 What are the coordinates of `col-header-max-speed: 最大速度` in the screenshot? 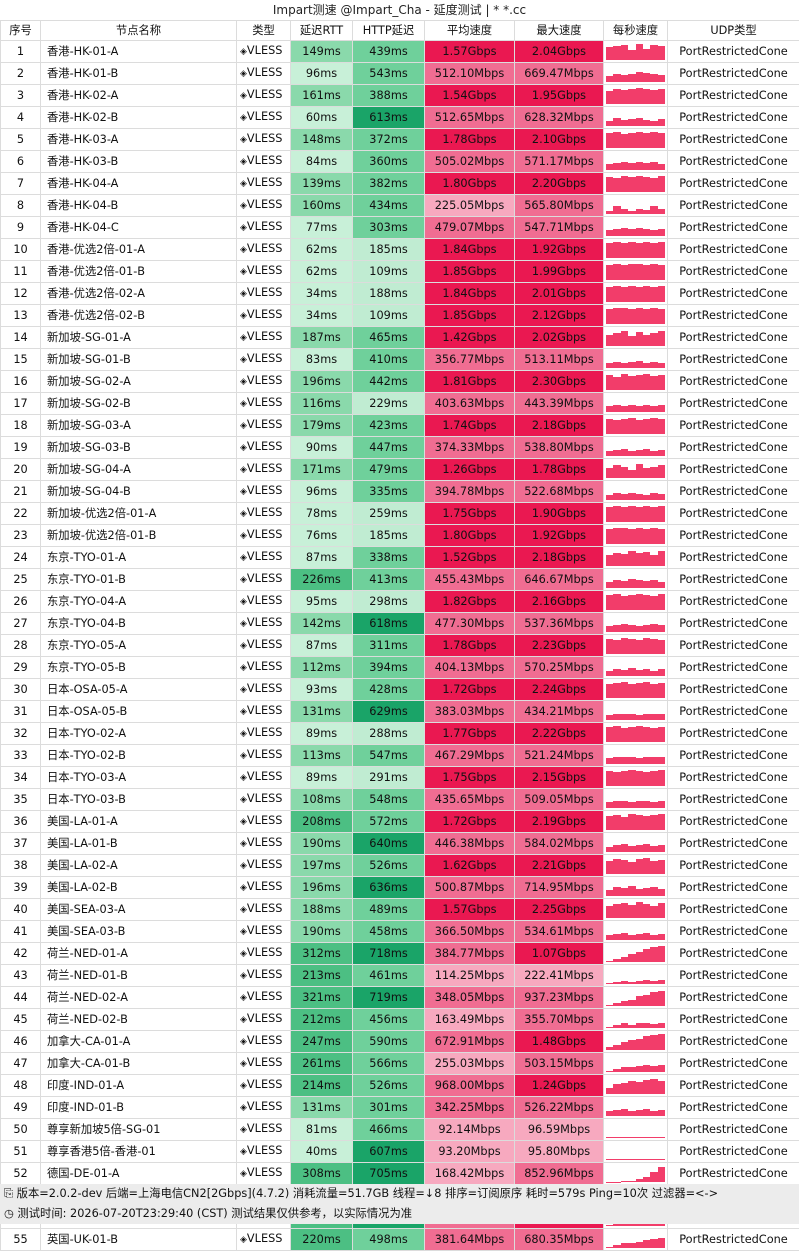 It's located at (559, 31).